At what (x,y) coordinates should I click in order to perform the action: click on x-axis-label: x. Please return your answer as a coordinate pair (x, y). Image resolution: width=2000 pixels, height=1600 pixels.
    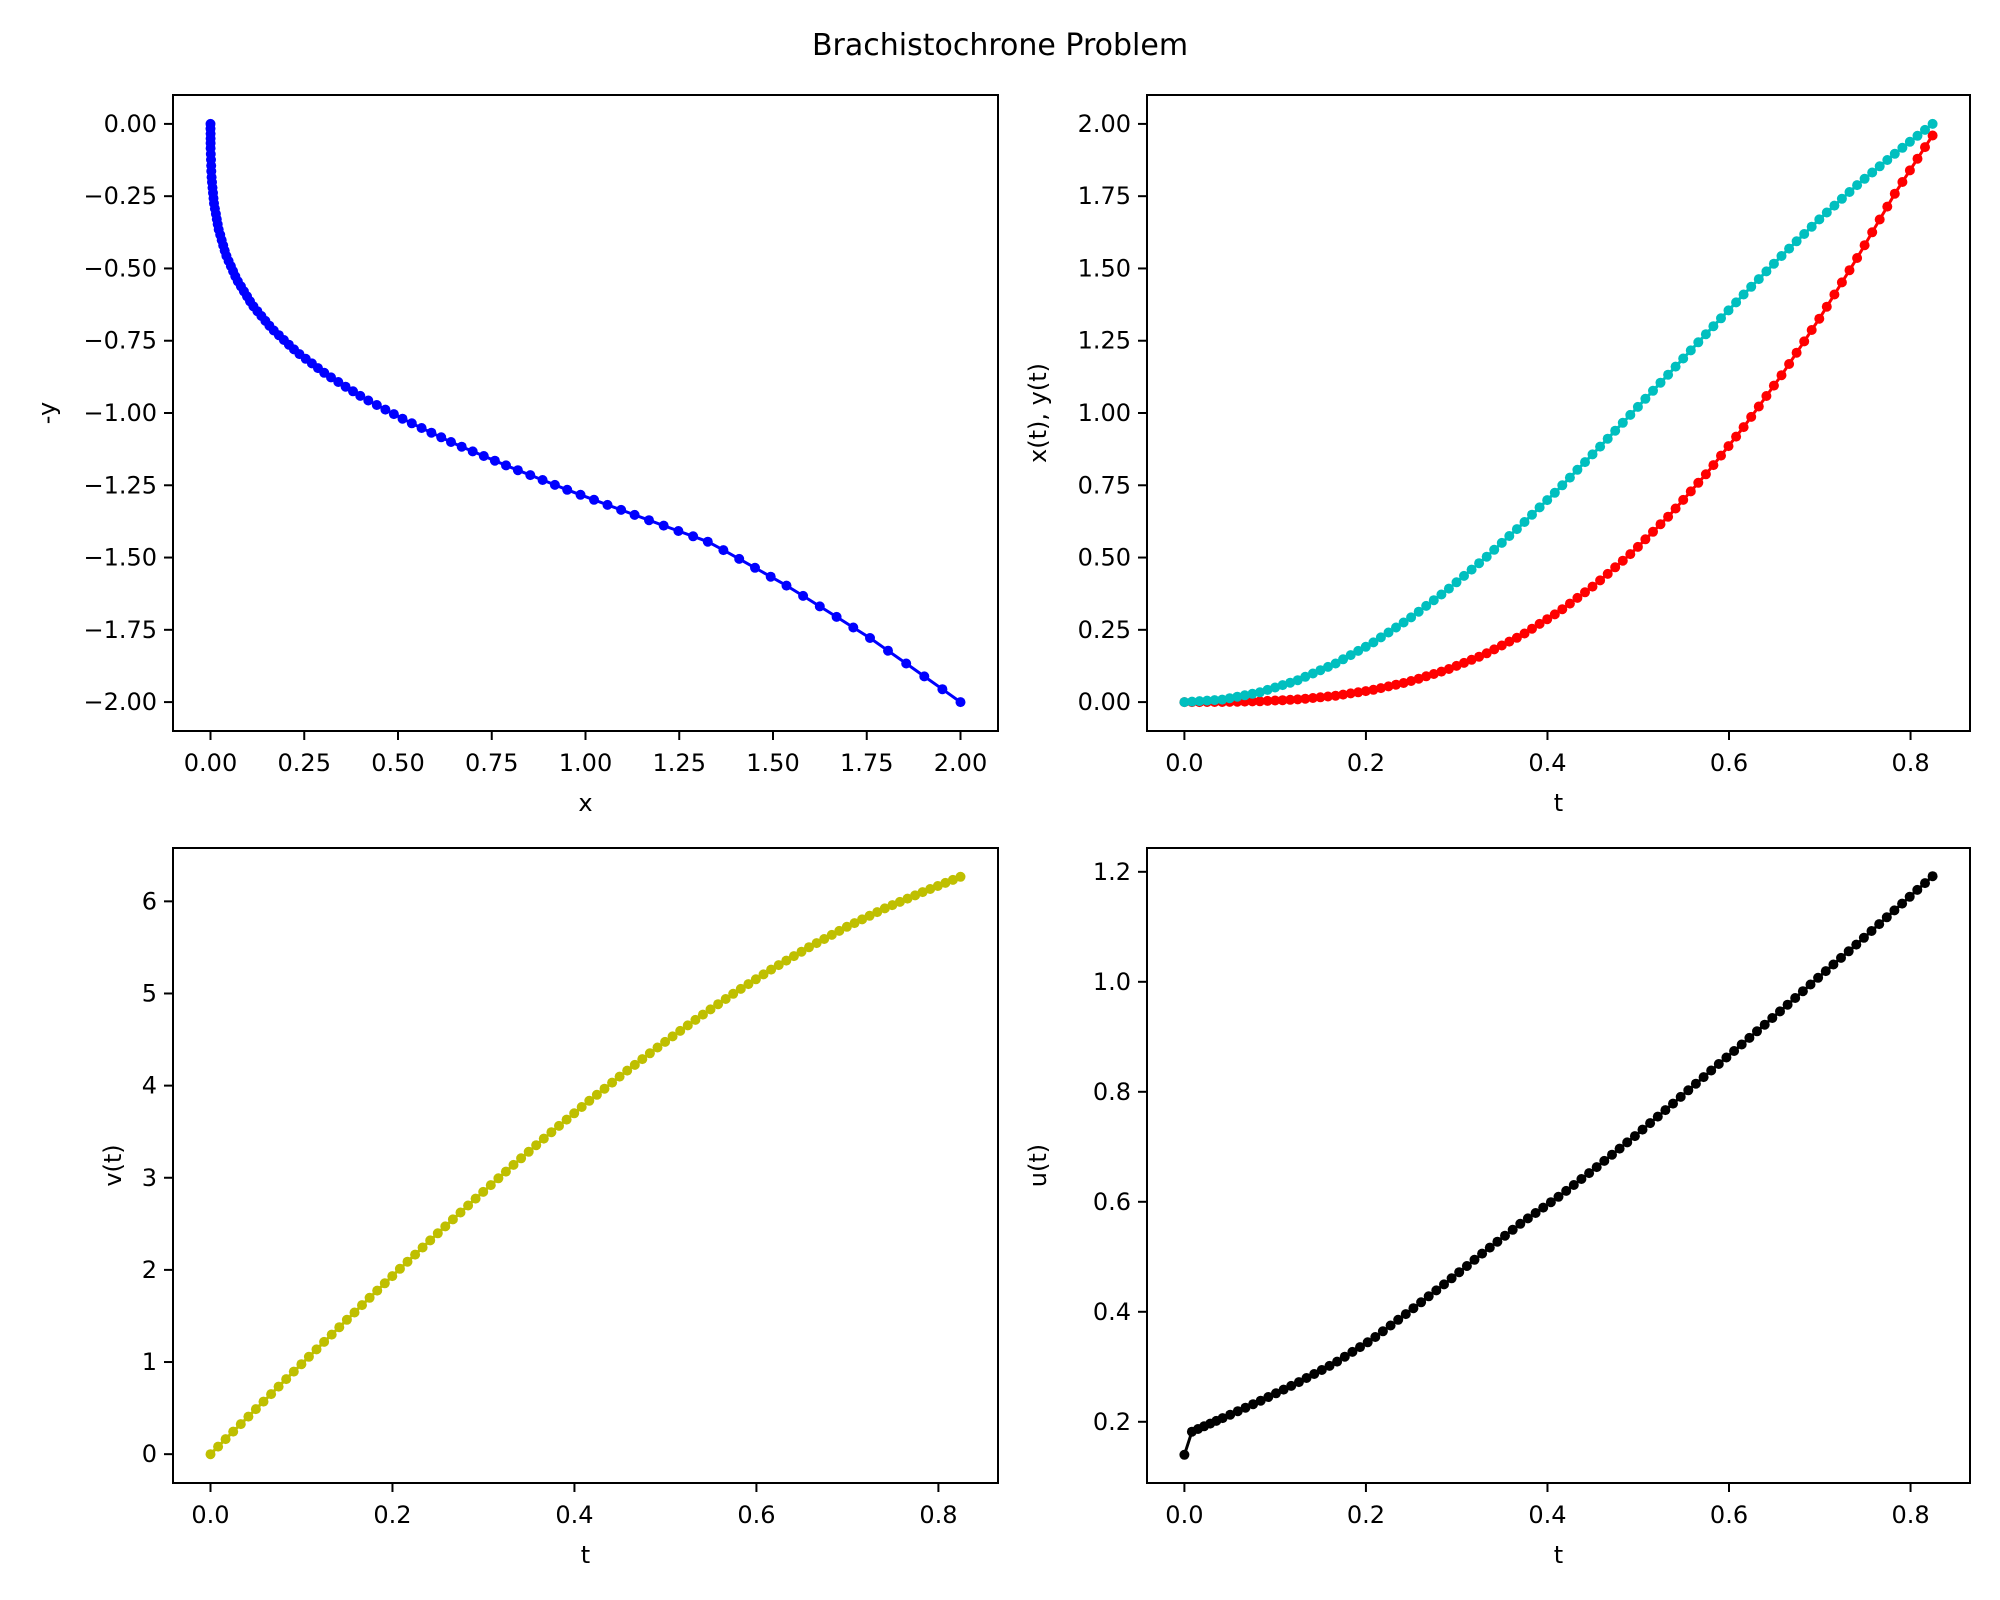
    Looking at the image, I should click on (585, 803).